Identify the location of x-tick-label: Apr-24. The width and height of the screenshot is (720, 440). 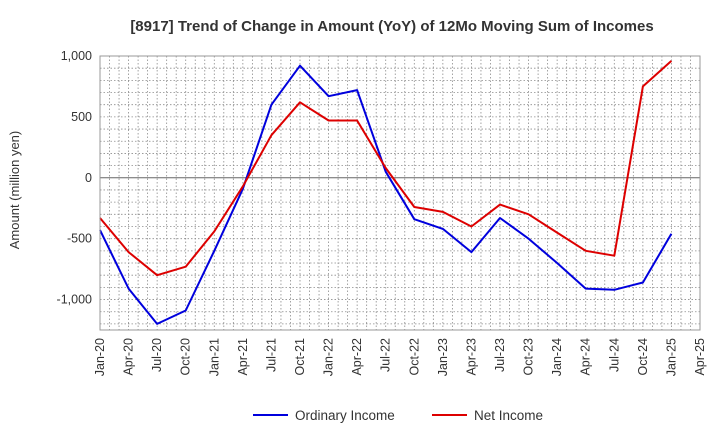
(586, 357).